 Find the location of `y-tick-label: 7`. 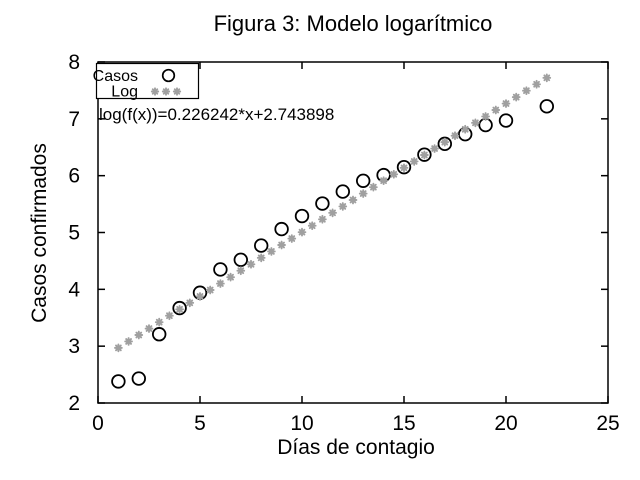

y-tick-label: 7 is located at coordinates (74, 119).